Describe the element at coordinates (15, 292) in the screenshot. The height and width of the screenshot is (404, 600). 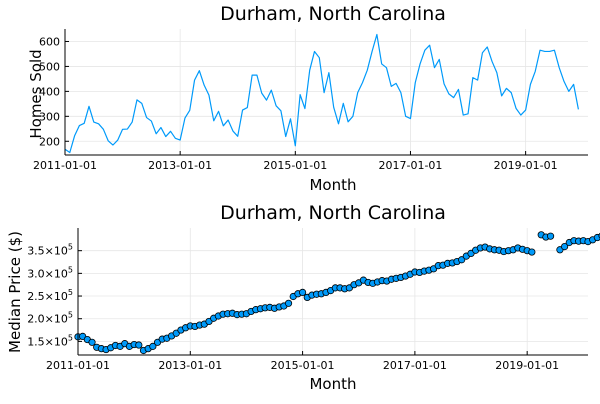
I see `median-price-y-axis-label: Median Price ($)` at that location.